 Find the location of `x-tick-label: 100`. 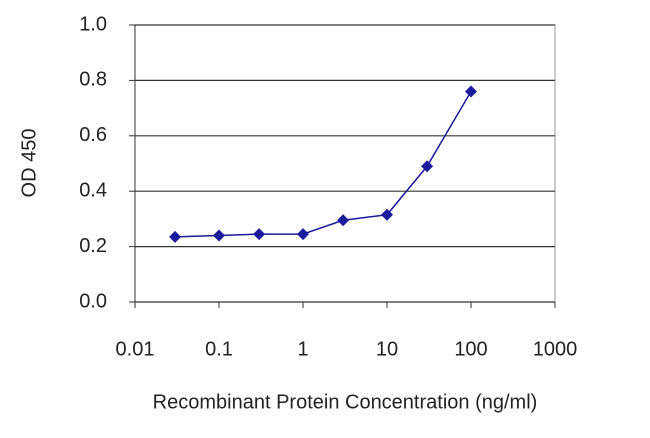

x-tick-label: 100 is located at coordinates (470, 349).